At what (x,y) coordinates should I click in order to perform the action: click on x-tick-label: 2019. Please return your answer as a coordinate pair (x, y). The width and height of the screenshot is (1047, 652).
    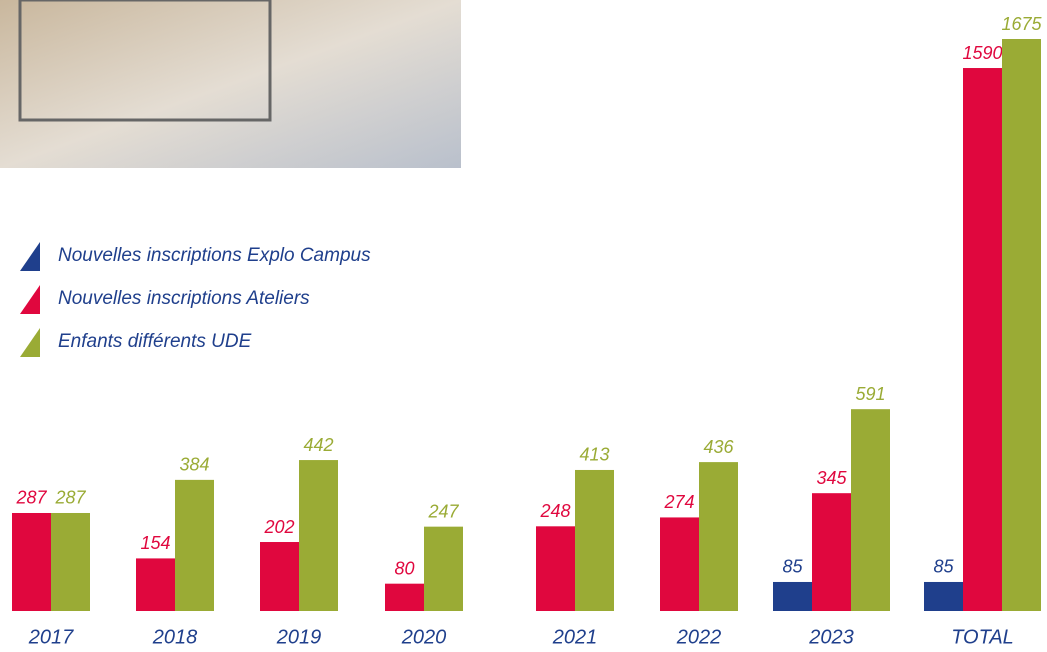
    Looking at the image, I should click on (299, 637).